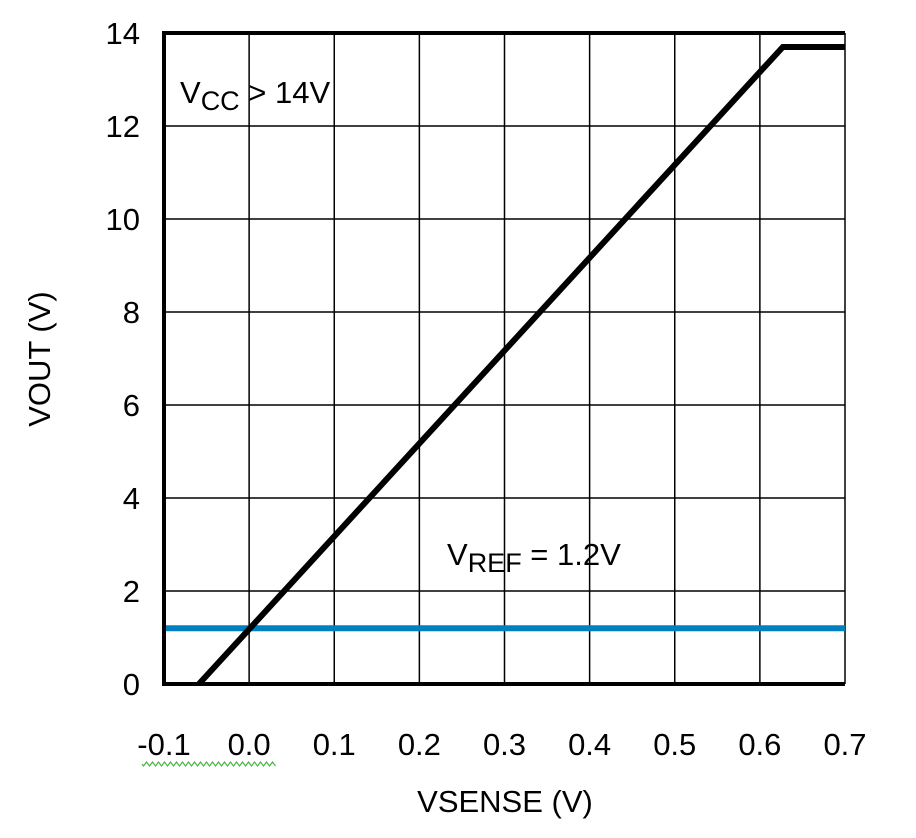 The height and width of the screenshot is (838, 916). I want to click on x-tick-labels: -0.1 0.0 0.1 0.2 0.3 0.4 0.5 0.6 0.7, so click(501, 744).